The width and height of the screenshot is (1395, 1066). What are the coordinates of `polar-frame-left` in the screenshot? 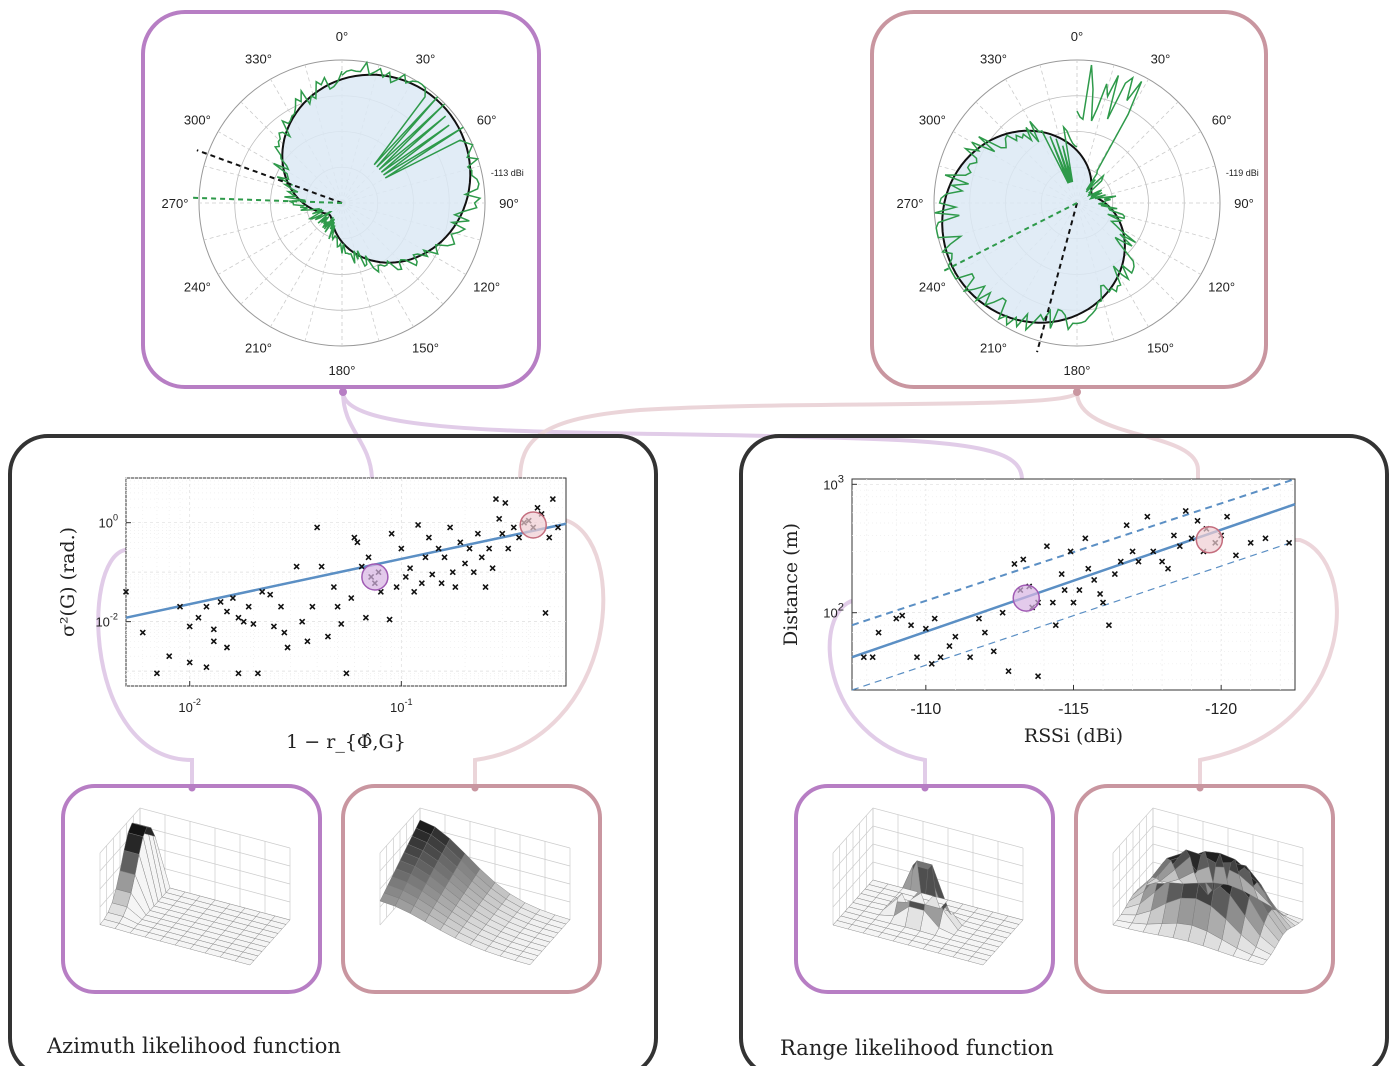 It's located at (341, 199).